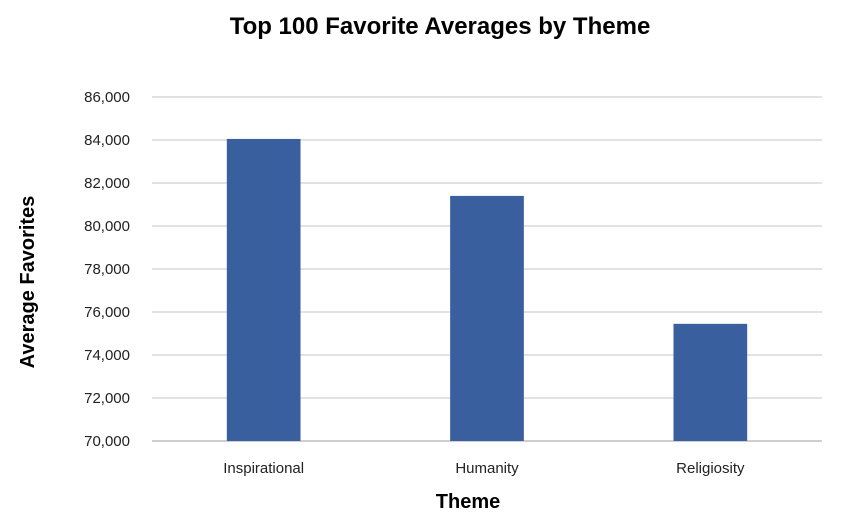  Describe the element at coordinates (107, 140) in the screenshot. I see `y-tick-label: 84,000` at that location.